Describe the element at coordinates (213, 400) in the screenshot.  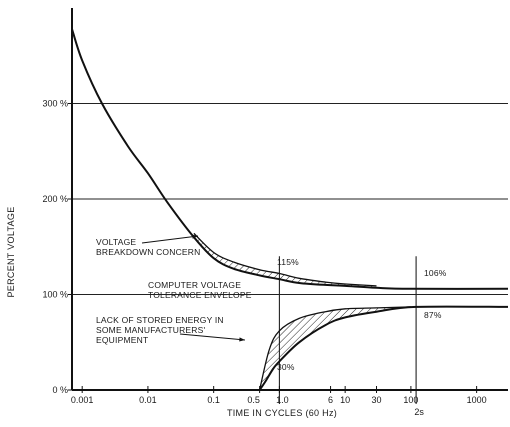
I see `x-tick-label: 0.1` at that location.